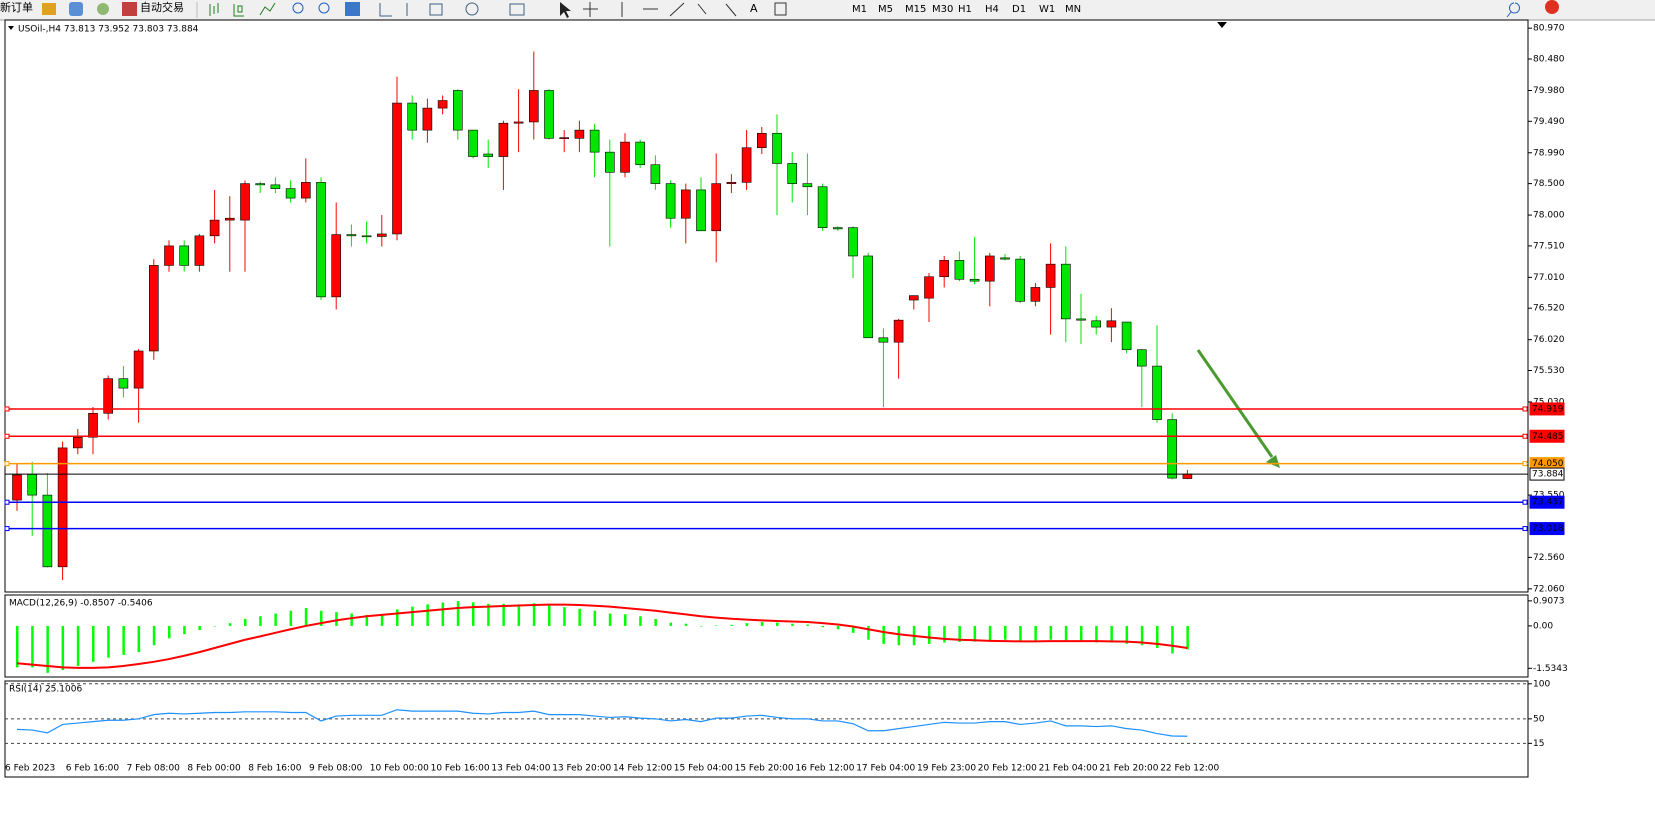  Describe the element at coordinates (1068, 769) in the screenshot. I see `x-tick-label: 21 Feb 04:00` at that location.